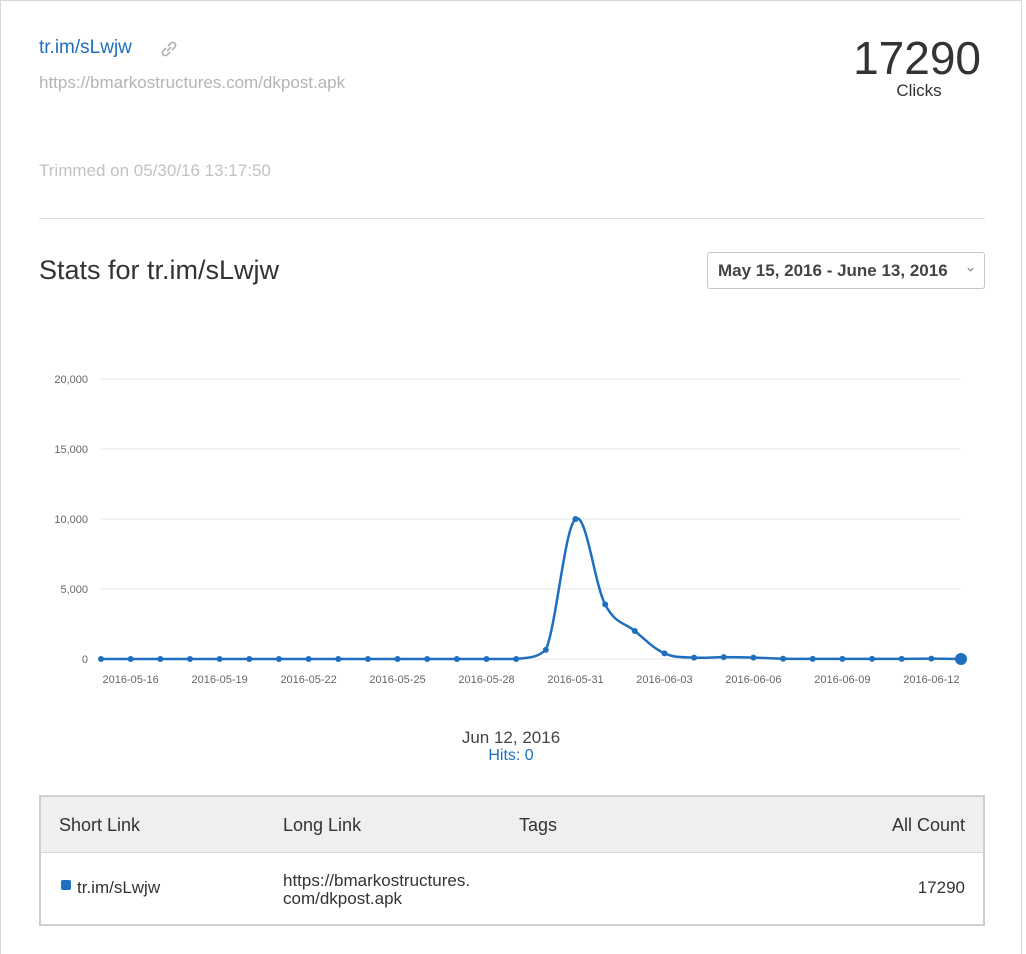 This screenshot has width=1026, height=954. I want to click on chevron-down-icon, so click(970, 269).